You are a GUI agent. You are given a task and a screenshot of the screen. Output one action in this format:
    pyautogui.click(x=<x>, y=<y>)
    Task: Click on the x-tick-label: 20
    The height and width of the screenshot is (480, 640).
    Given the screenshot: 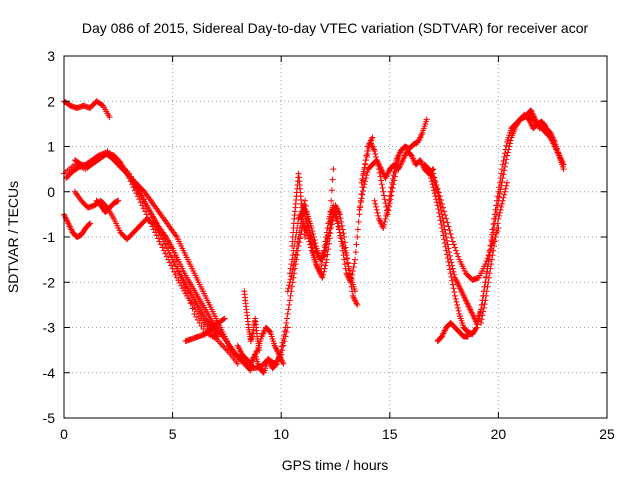 What is the action you would take?
    pyautogui.click(x=499, y=434)
    